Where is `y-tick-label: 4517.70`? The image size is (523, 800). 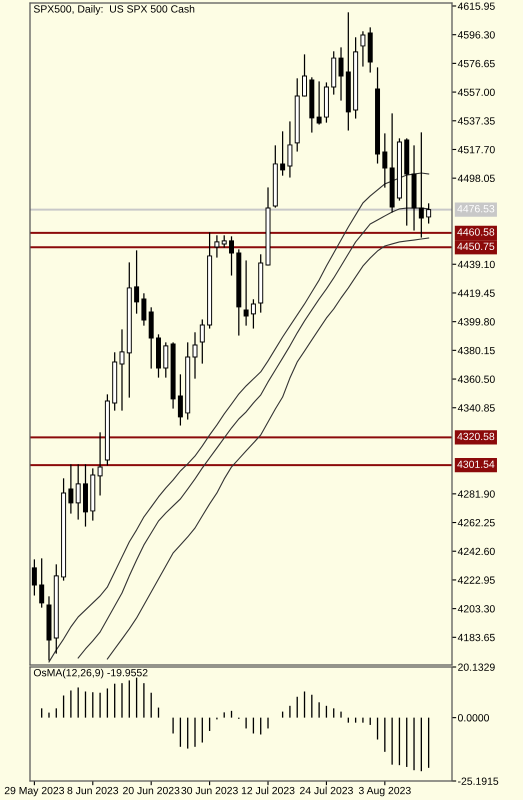
y-tick-label: 4517.70 is located at coordinates (476, 150).